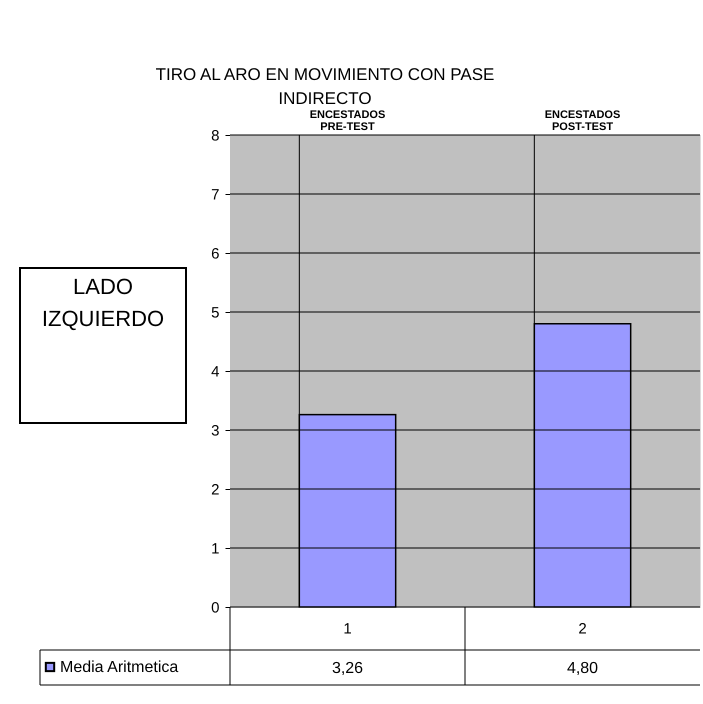 This screenshot has width=703, height=704. Describe the element at coordinates (215, 490) in the screenshot. I see `y-tick-label: 2` at that location.